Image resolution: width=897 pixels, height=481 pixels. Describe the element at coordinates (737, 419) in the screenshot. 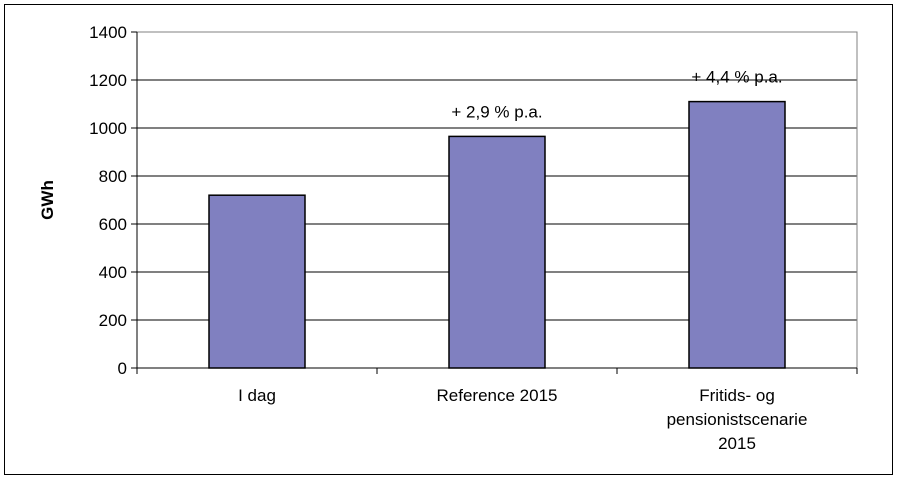

I see `x-category-label: Fritids- og pensionistscenarie 2015` at that location.